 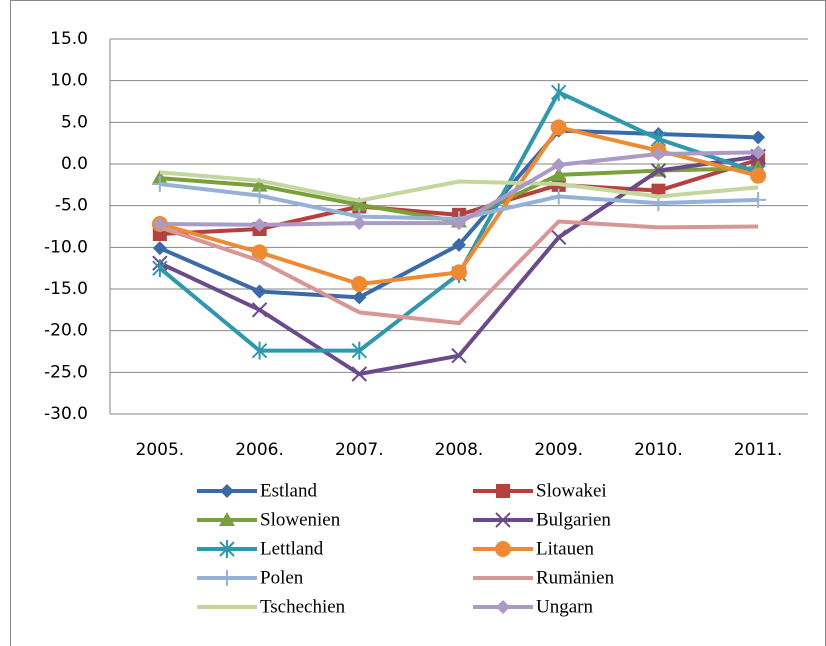 I want to click on legend-entry: Slowakei, so click(x=540, y=490).